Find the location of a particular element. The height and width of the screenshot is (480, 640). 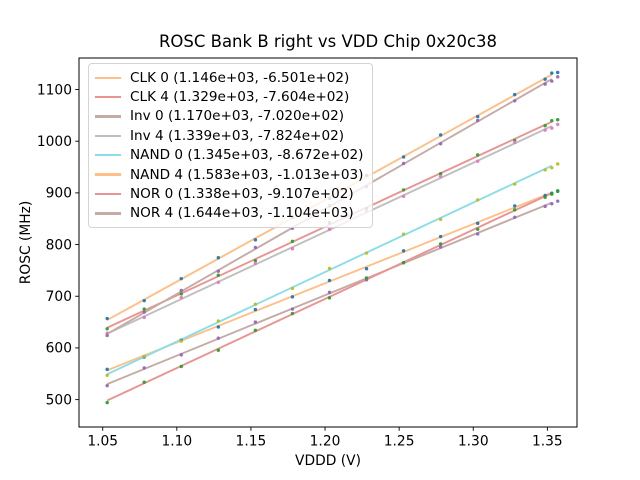

y-tick-label: 1000 is located at coordinates (54, 142).